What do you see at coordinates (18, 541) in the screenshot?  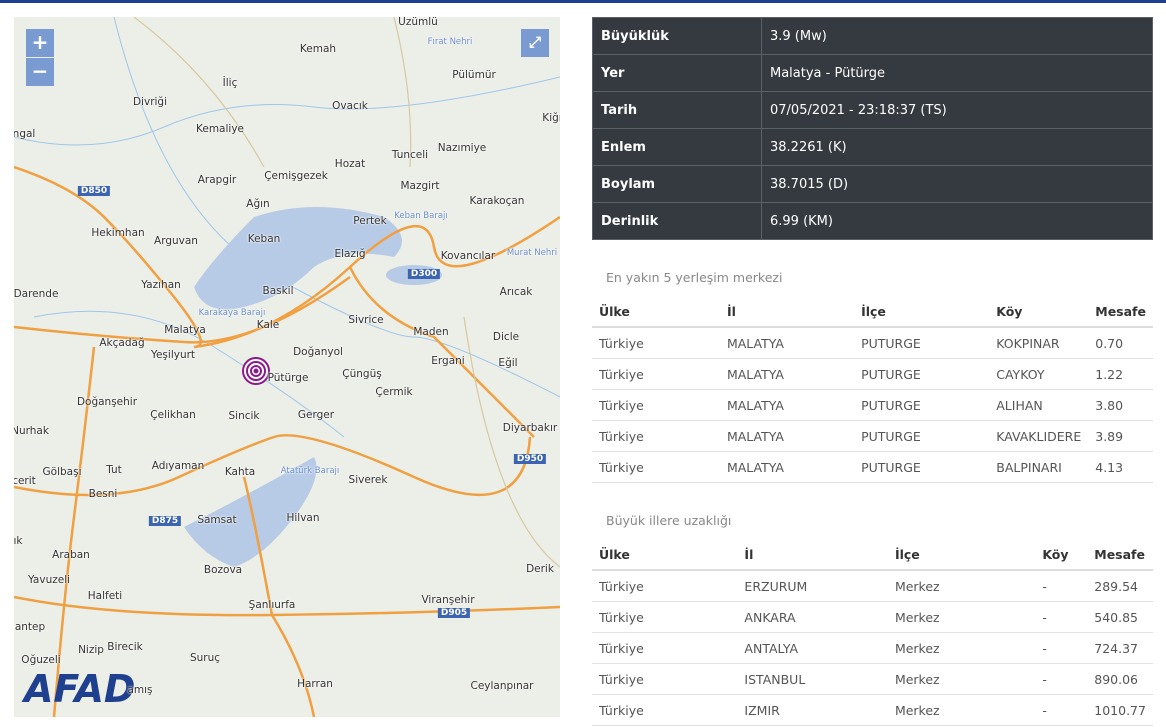 I see `map-label: ık` at bounding box center [18, 541].